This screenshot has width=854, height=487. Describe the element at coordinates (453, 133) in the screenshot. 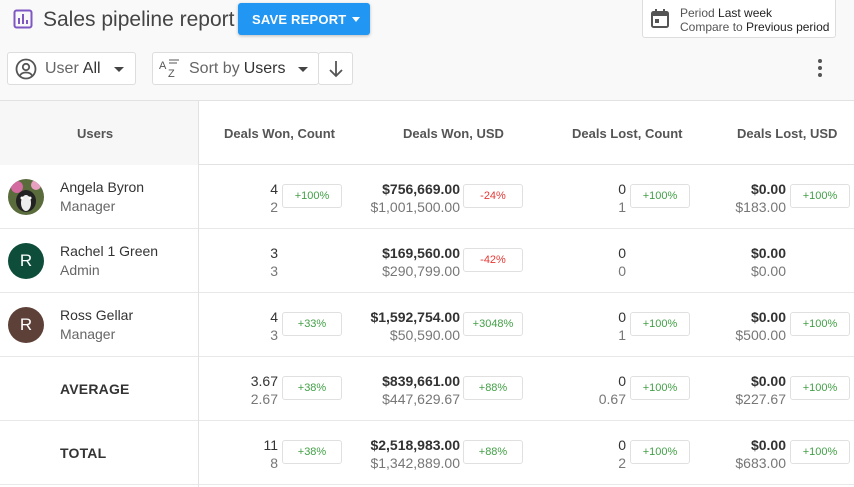

I see `column-header-deals-won-usd: Deals Won, USD` at that location.